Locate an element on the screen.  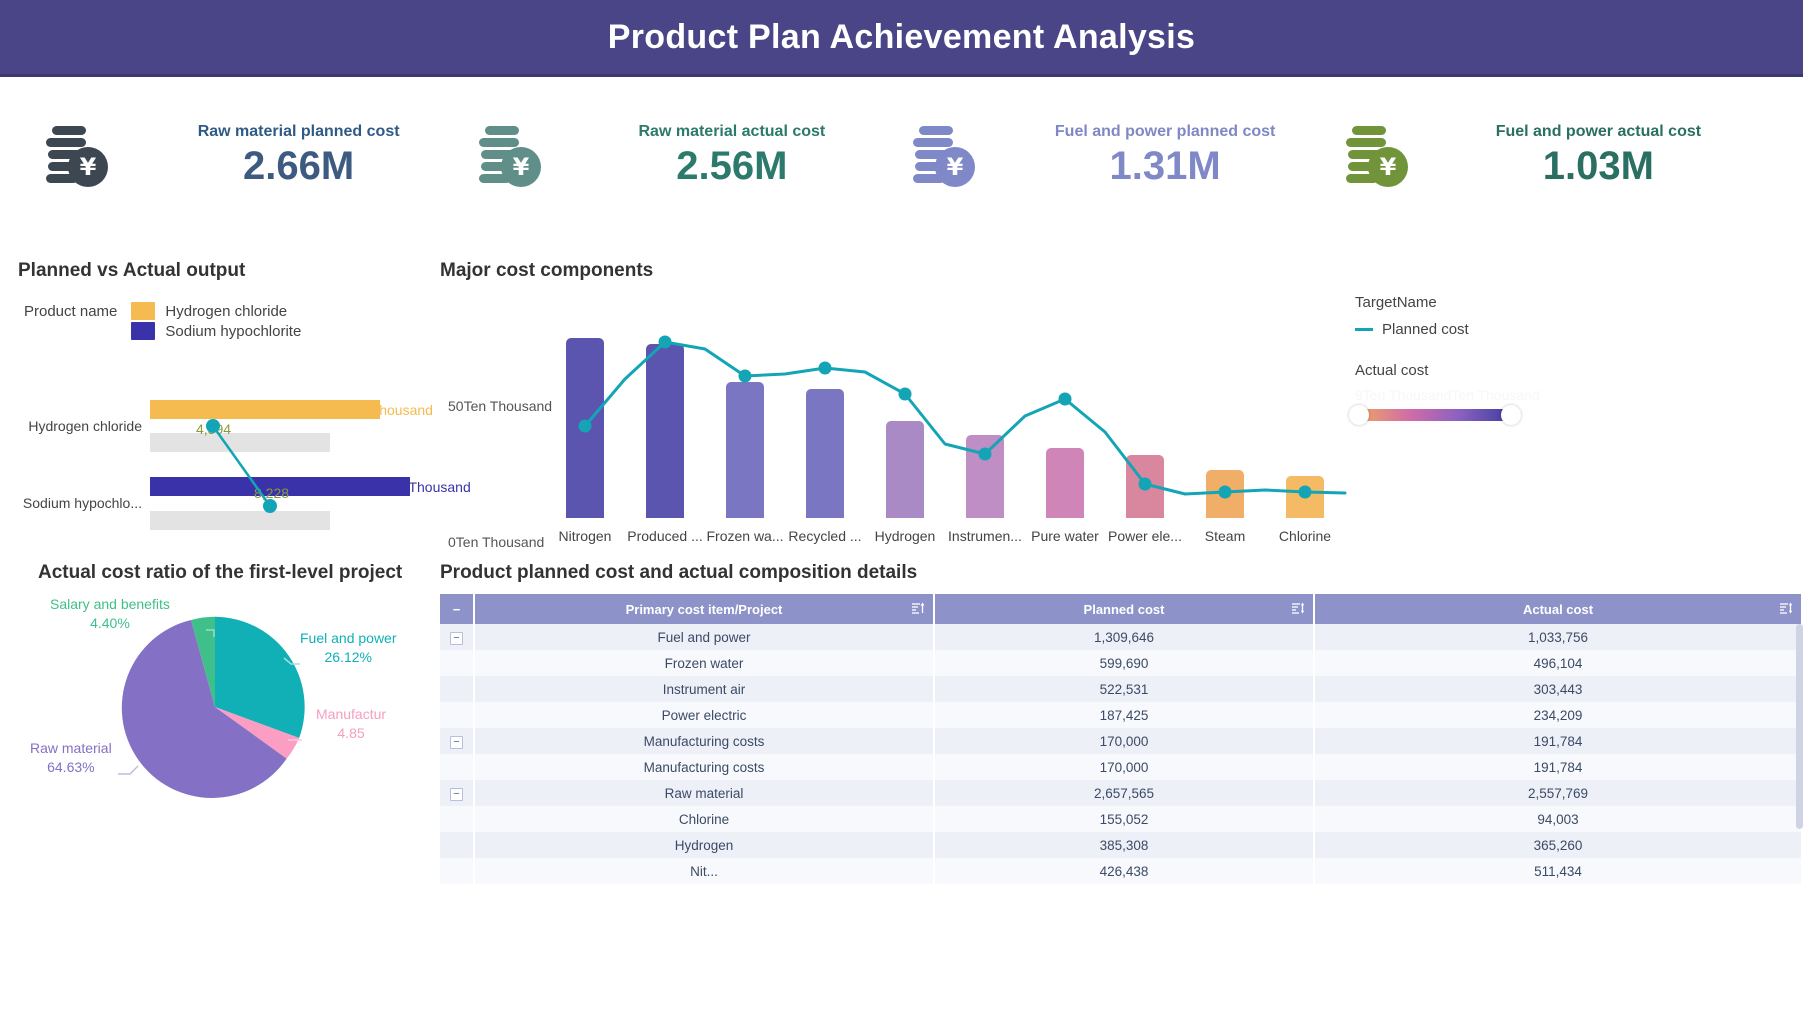
table-row: Nit... 426,438 511,434 is located at coordinates (1121, 871).